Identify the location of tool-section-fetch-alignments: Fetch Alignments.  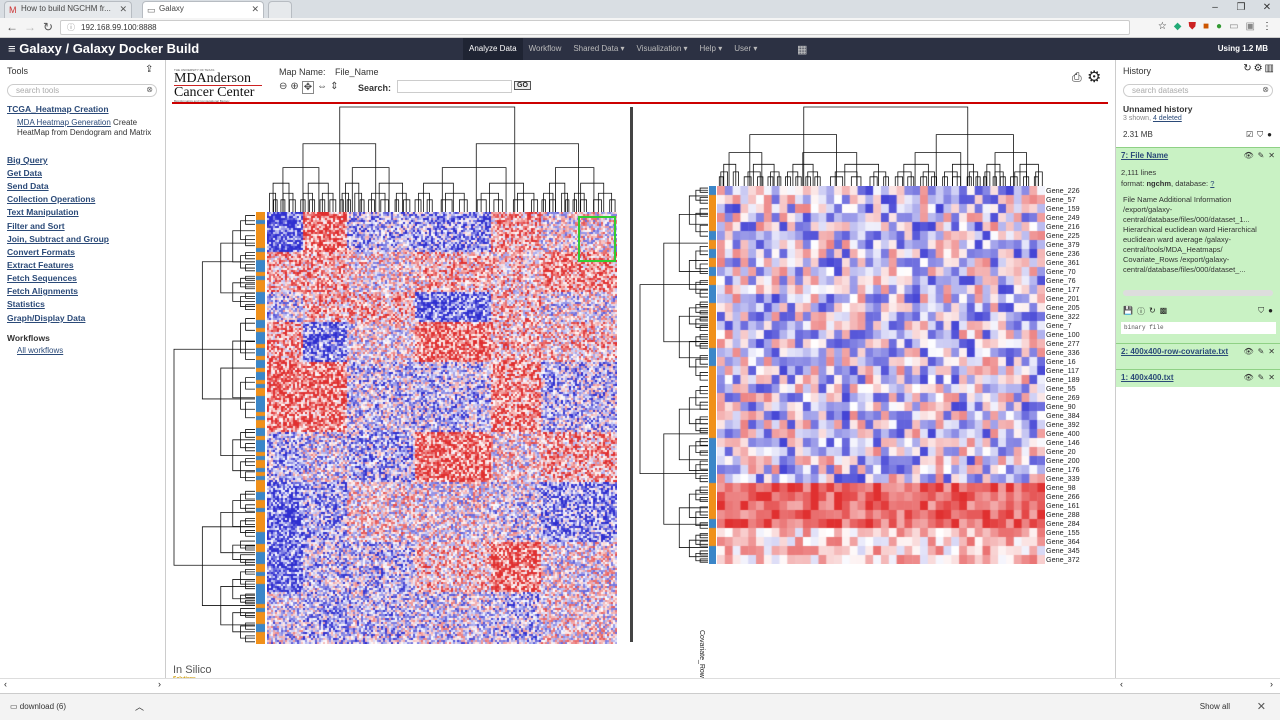
(42, 291).